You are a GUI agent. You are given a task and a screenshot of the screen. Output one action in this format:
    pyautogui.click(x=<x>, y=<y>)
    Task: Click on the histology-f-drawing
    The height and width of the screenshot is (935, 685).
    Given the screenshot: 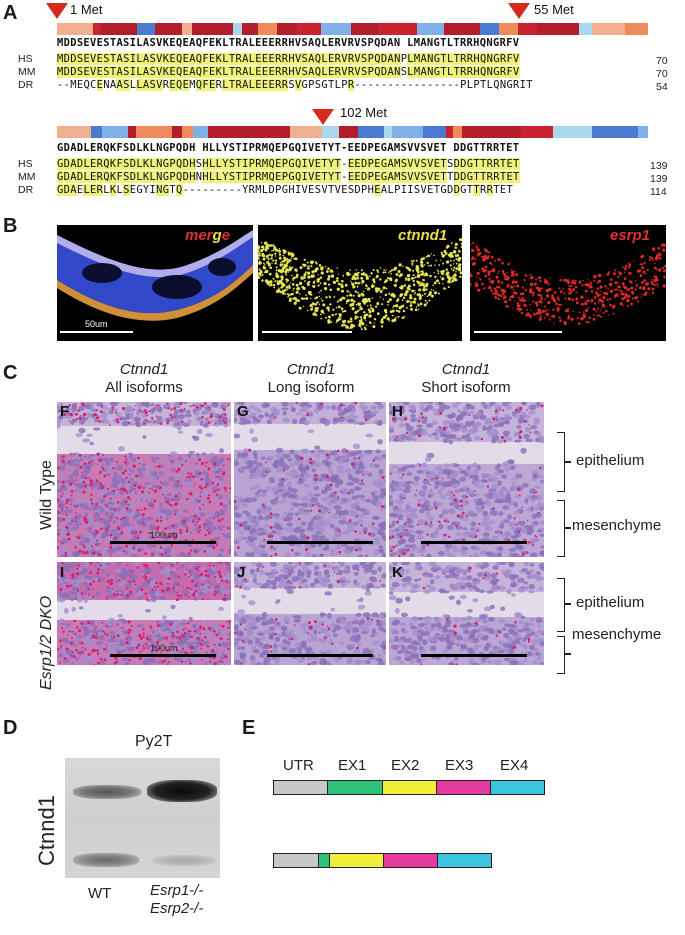 What is the action you would take?
    pyautogui.click(x=144, y=479)
    